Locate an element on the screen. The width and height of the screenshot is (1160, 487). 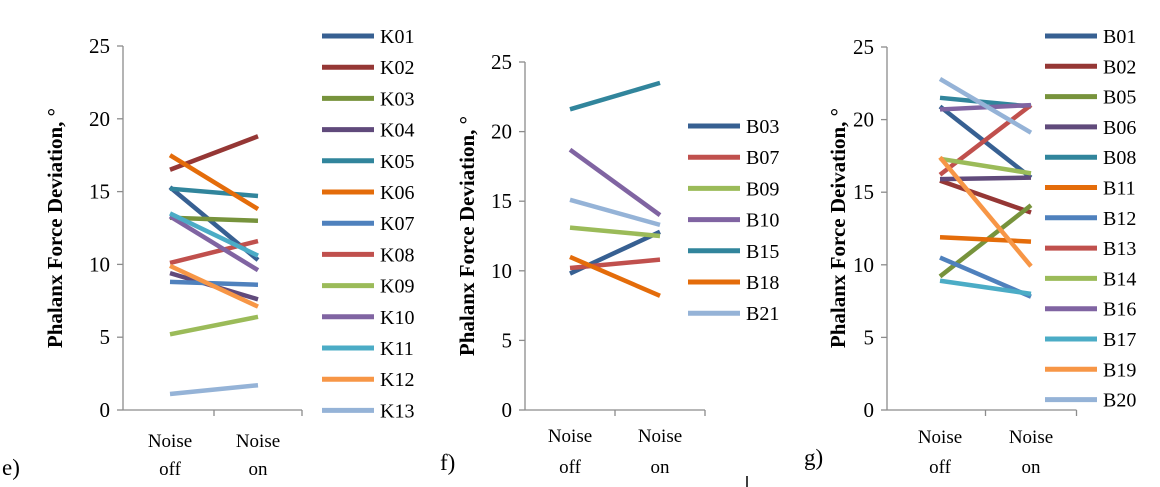
series-line-b15 is located at coordinates (615, 96).